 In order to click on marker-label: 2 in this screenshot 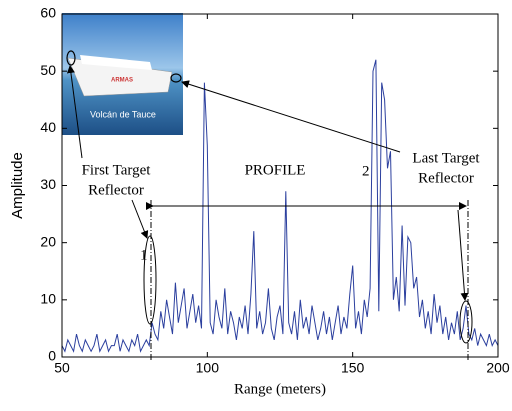, I will do `click(366, 171)`.